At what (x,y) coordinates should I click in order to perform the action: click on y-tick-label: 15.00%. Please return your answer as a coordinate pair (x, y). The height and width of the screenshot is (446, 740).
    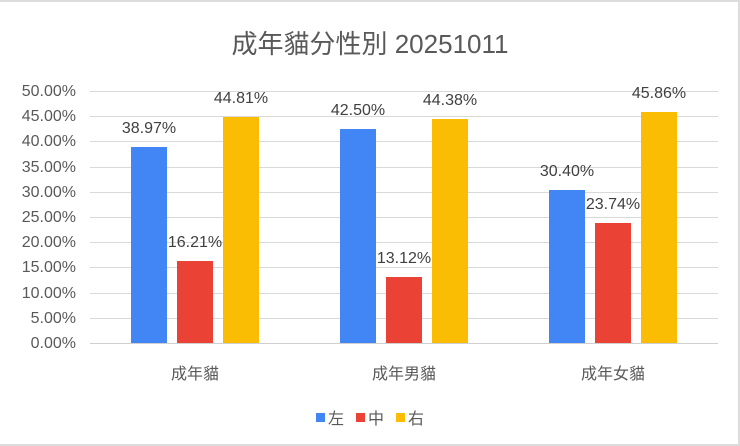
    Looking at the image, I should click on (48, 267).